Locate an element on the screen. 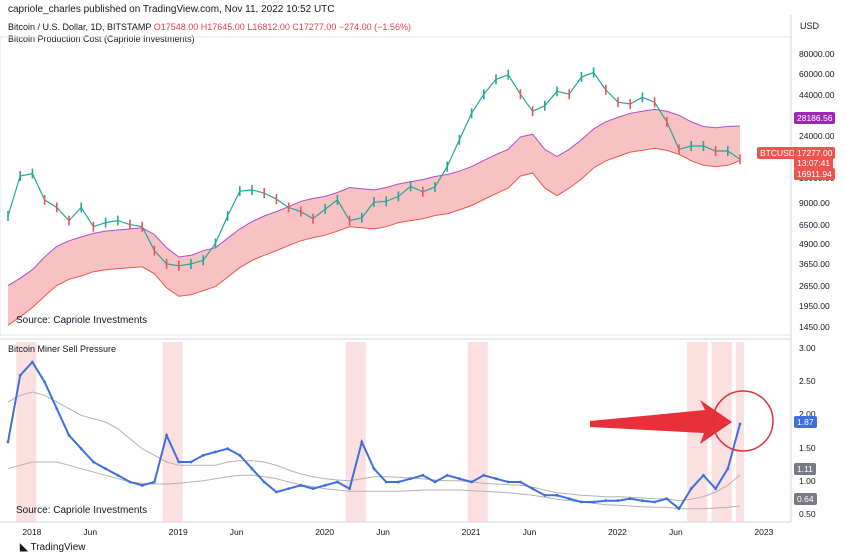 The height and width of the screenshot is (555, 847). x-tick: 2018 is located at coordinates (32, 532).